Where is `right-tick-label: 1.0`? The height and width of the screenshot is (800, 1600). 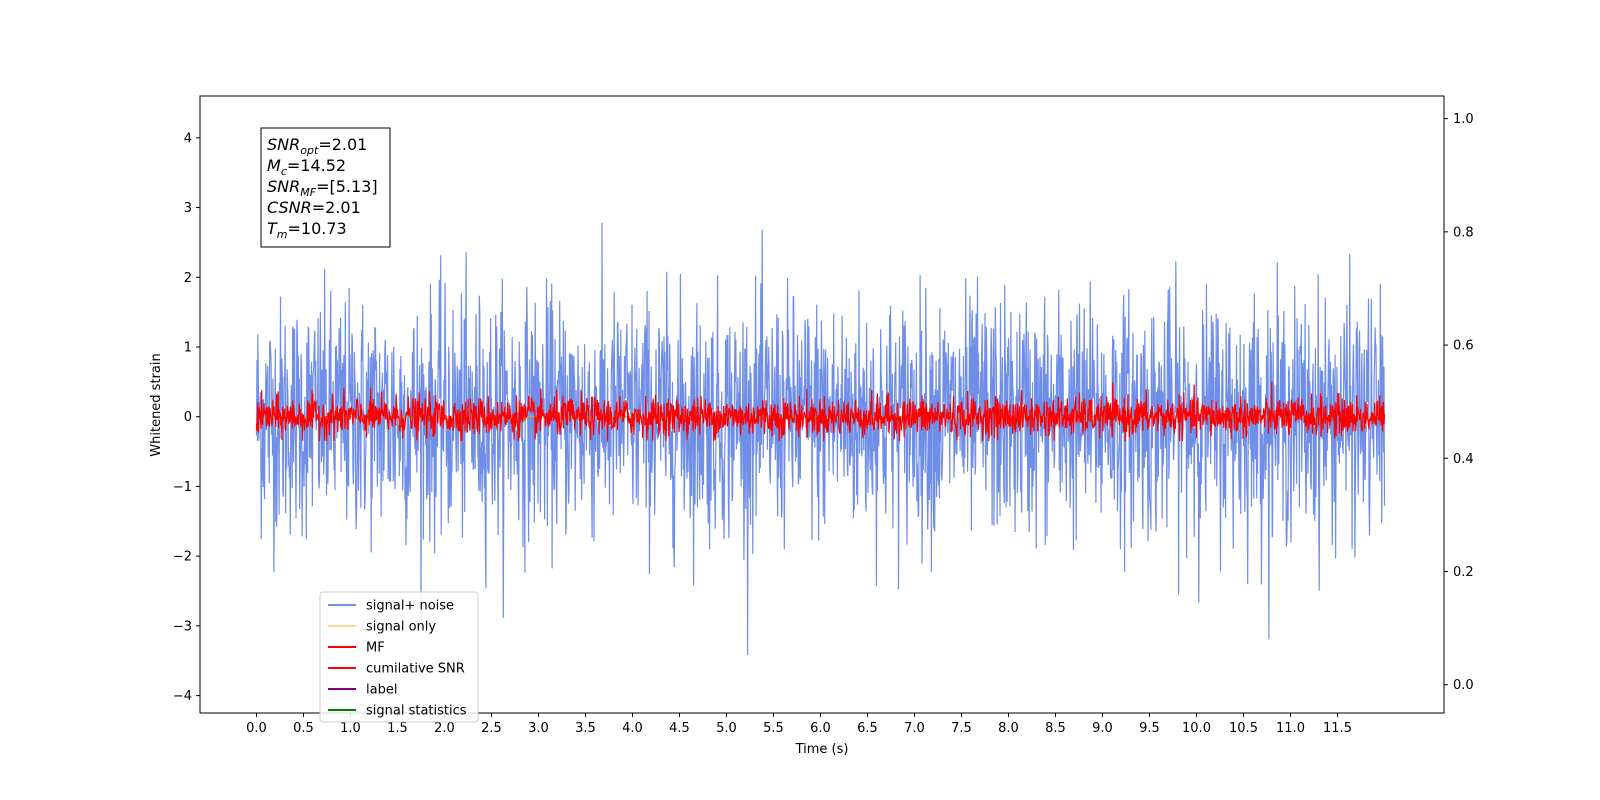 right-tick-label: 1.0 is located at coordinates (1463, 119).